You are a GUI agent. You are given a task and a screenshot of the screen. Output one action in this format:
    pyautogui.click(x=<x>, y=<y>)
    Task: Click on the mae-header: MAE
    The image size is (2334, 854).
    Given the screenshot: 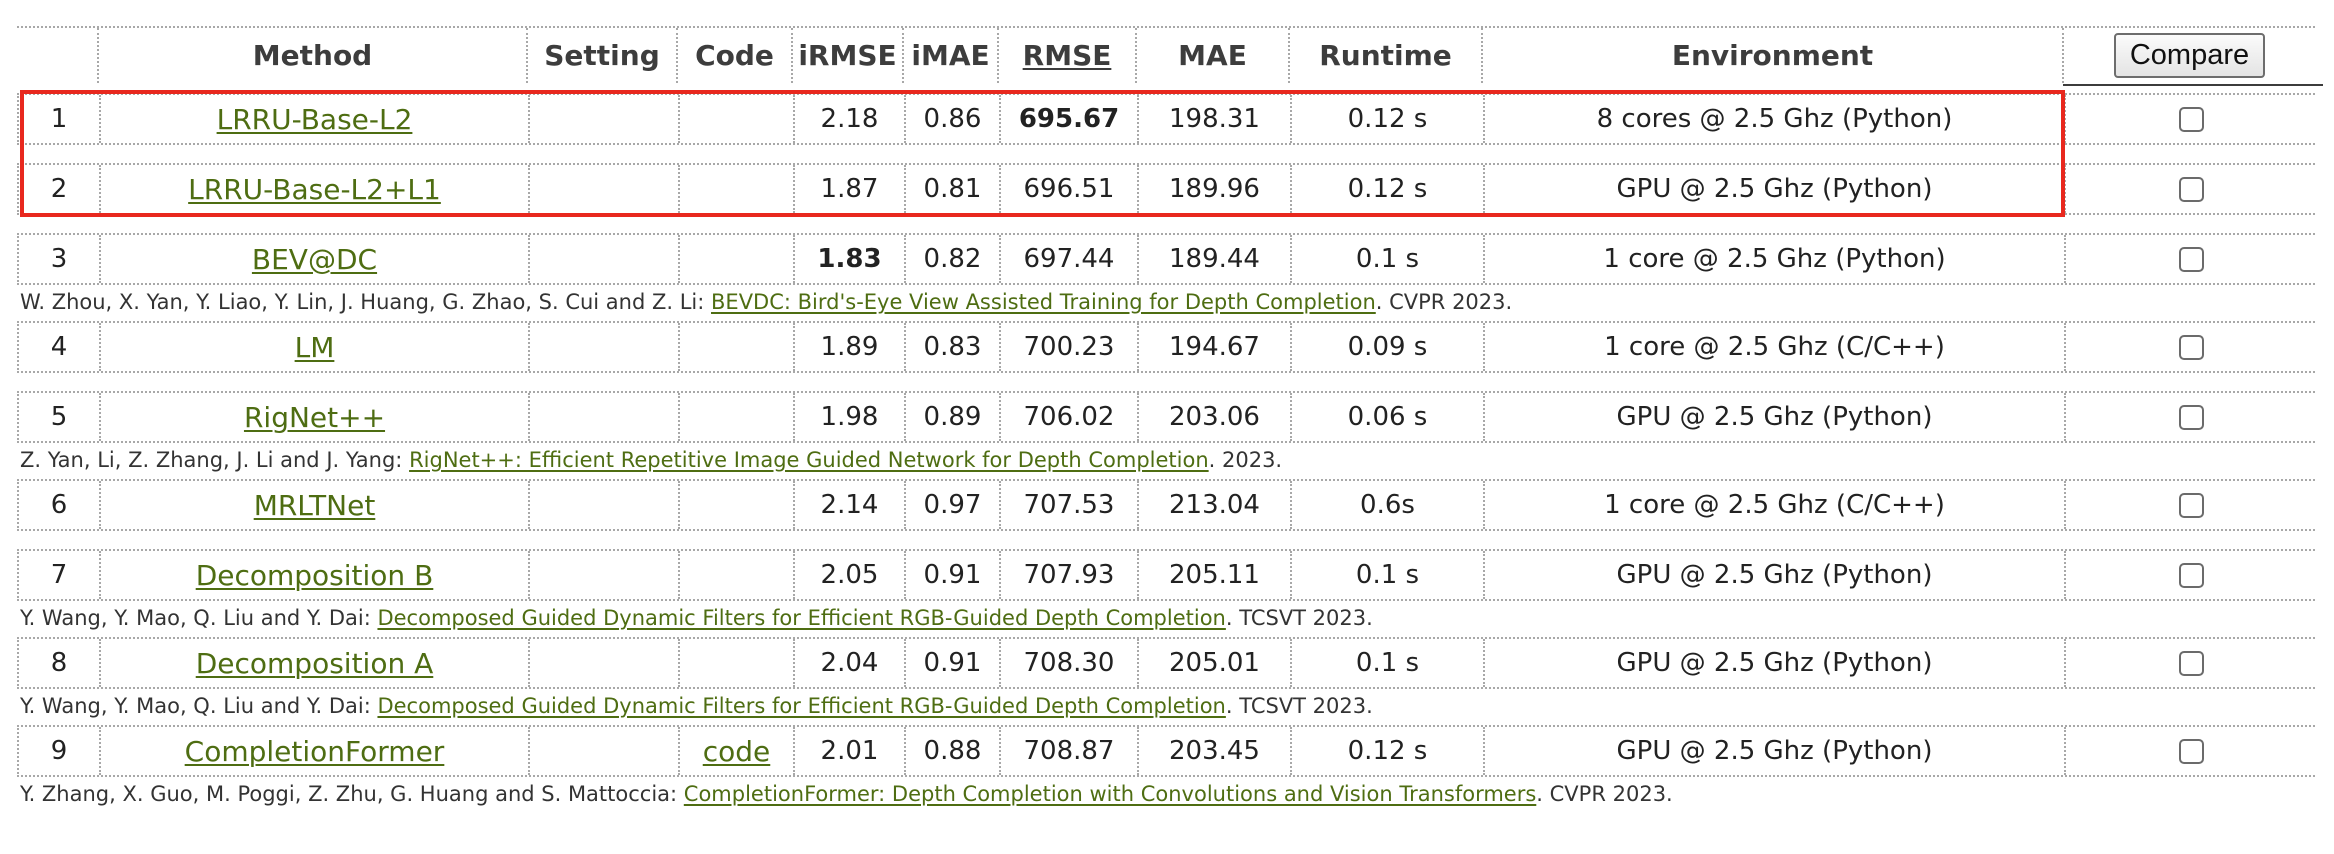 What is the action you would take?
    pyautogui.click(x=1211, y=55)
    